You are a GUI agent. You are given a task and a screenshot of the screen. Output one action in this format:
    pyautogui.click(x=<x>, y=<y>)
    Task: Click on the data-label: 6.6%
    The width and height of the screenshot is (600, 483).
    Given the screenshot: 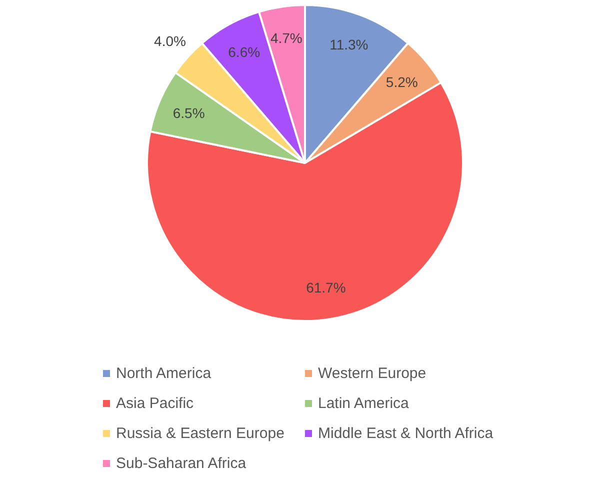 What is the action you would take?
    pyautogui.click(x=244, y=52)
    